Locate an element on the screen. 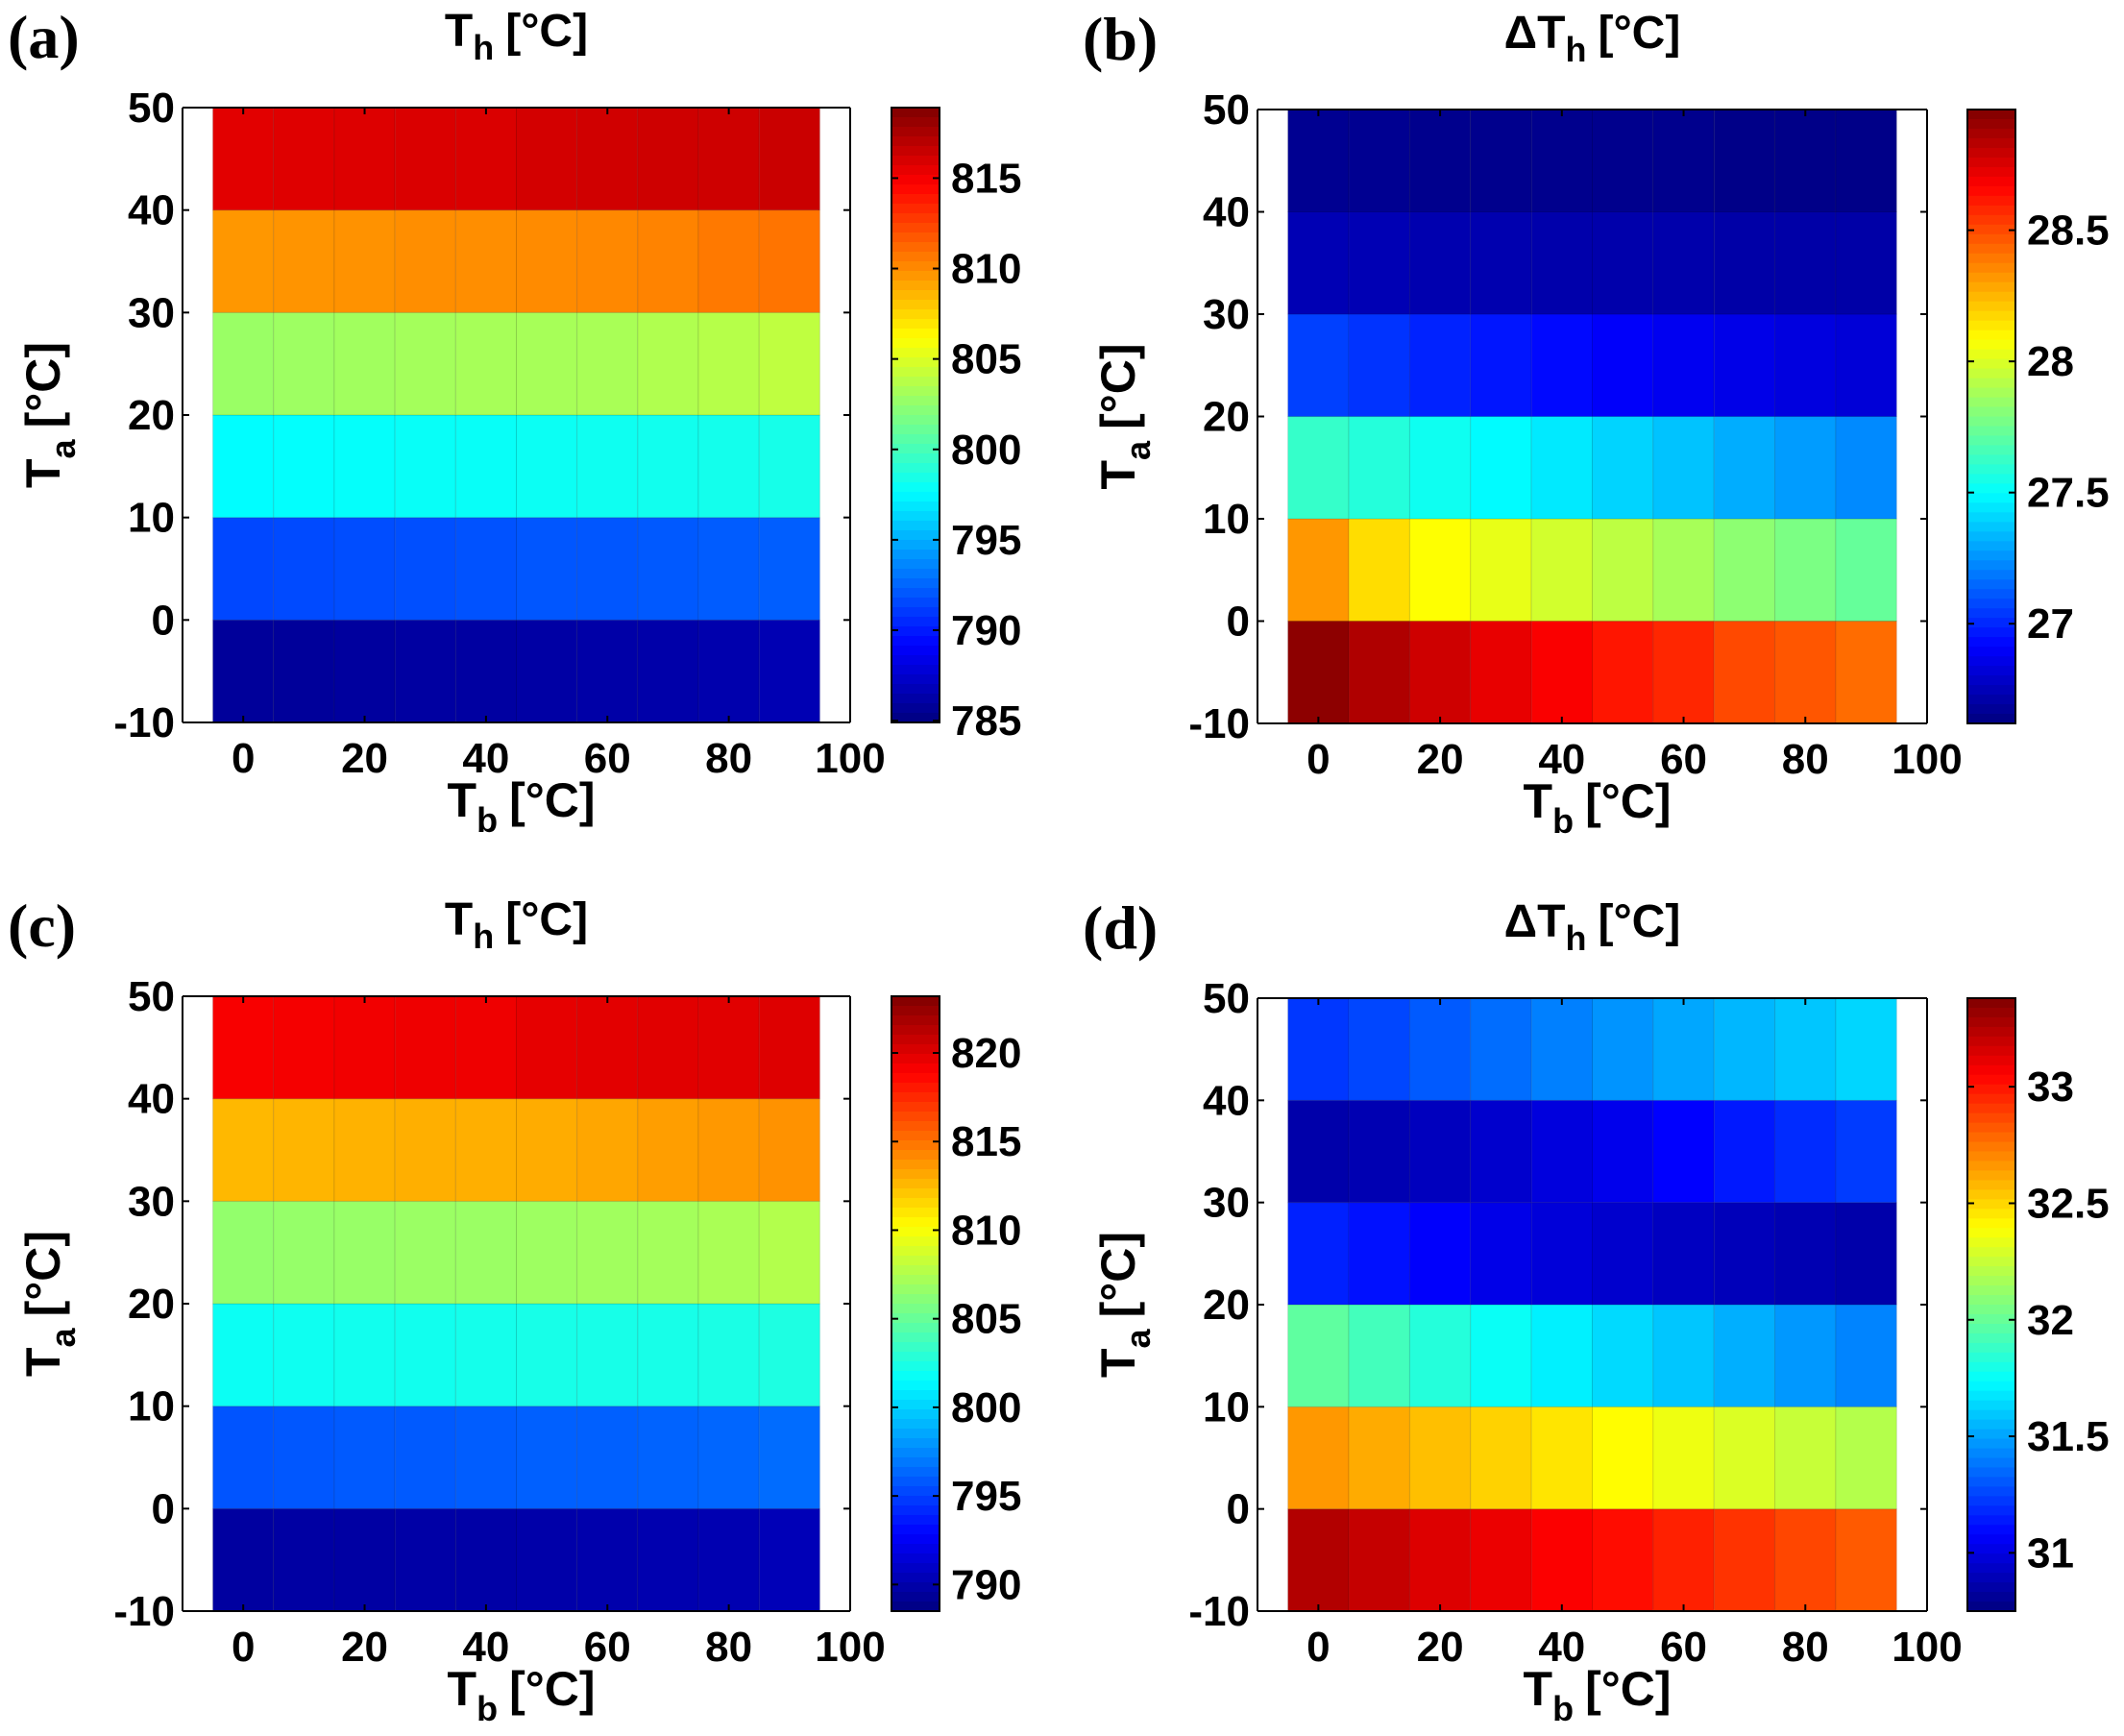  y-label-main: T is located at coordinates (1118, 475).